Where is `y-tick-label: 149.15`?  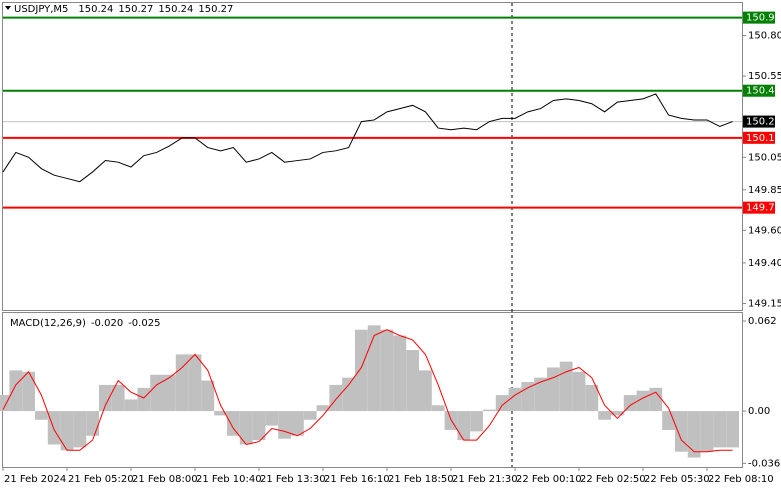
y-tick-label: 149.15 is located at coordinates (764, 304).